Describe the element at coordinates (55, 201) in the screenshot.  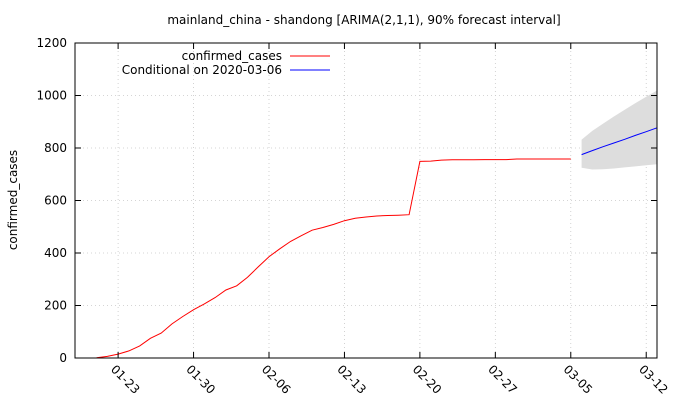
I see `y-tick-label: 600` at that location.